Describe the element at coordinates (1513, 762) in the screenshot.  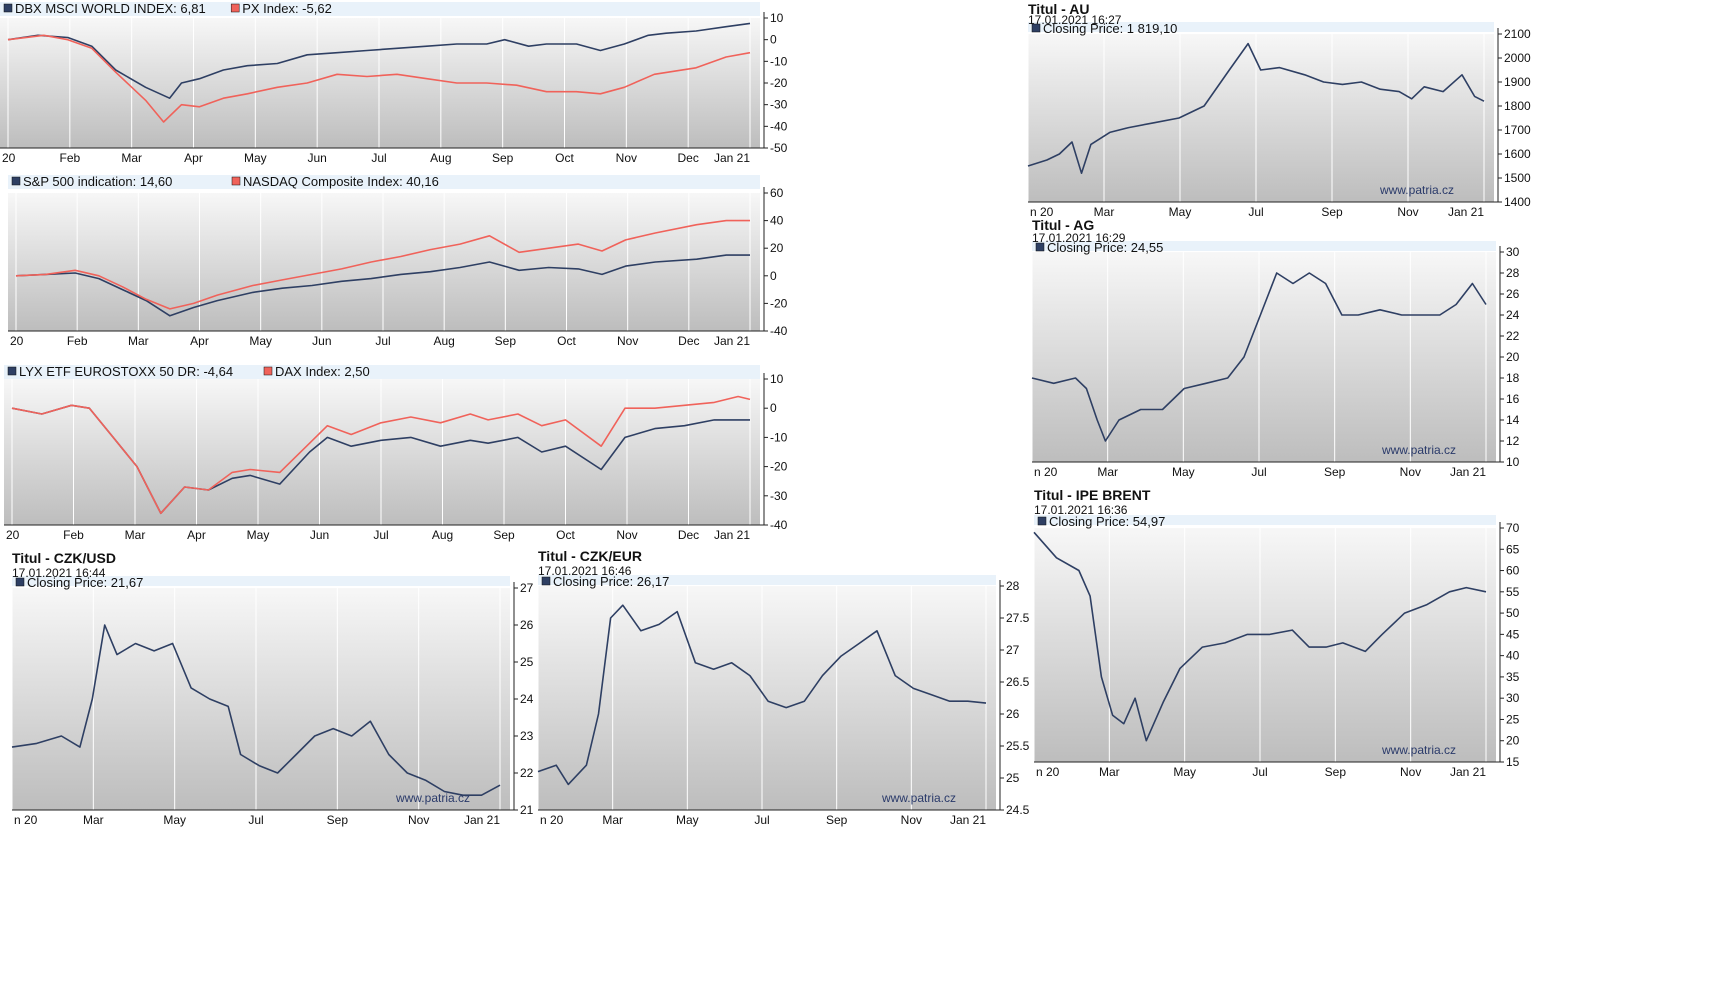
I see `y-tick-label: 15` at that location.